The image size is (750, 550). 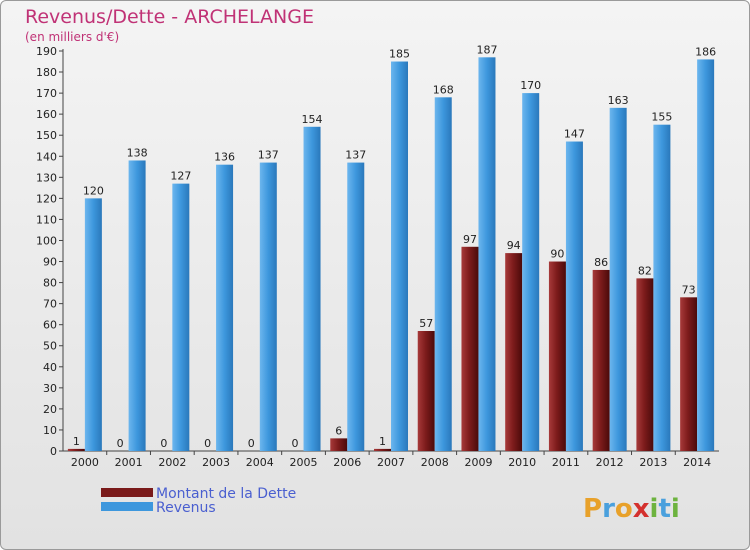 I want to click on y-tick-label: 10, so click(x=50, y=430).